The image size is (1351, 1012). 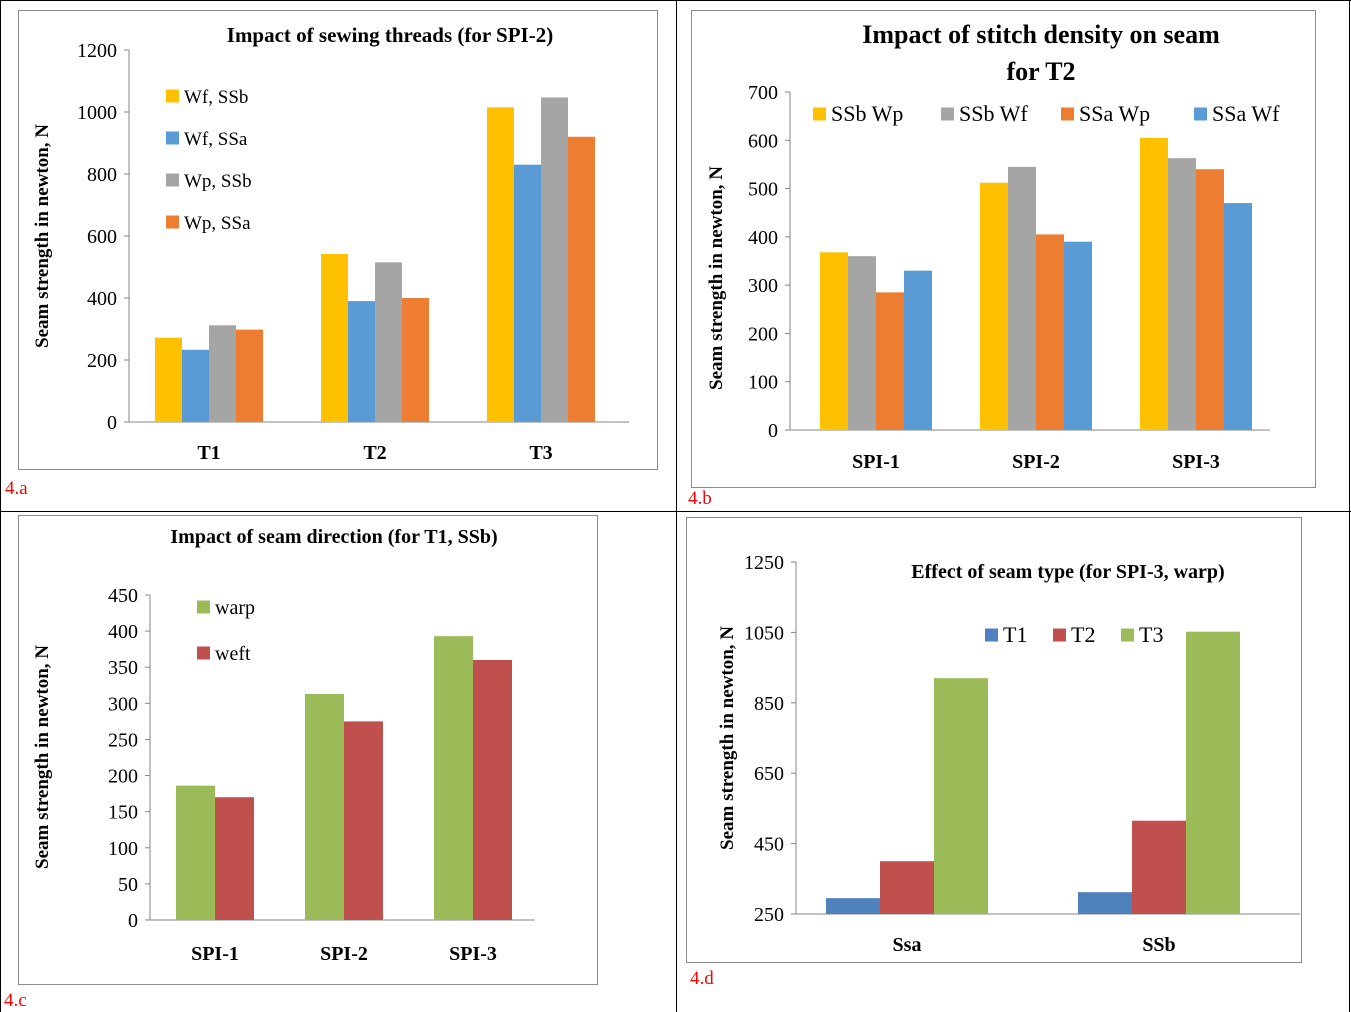 I want to click on y-tick-label: 1250, so click(x=764, y=563).